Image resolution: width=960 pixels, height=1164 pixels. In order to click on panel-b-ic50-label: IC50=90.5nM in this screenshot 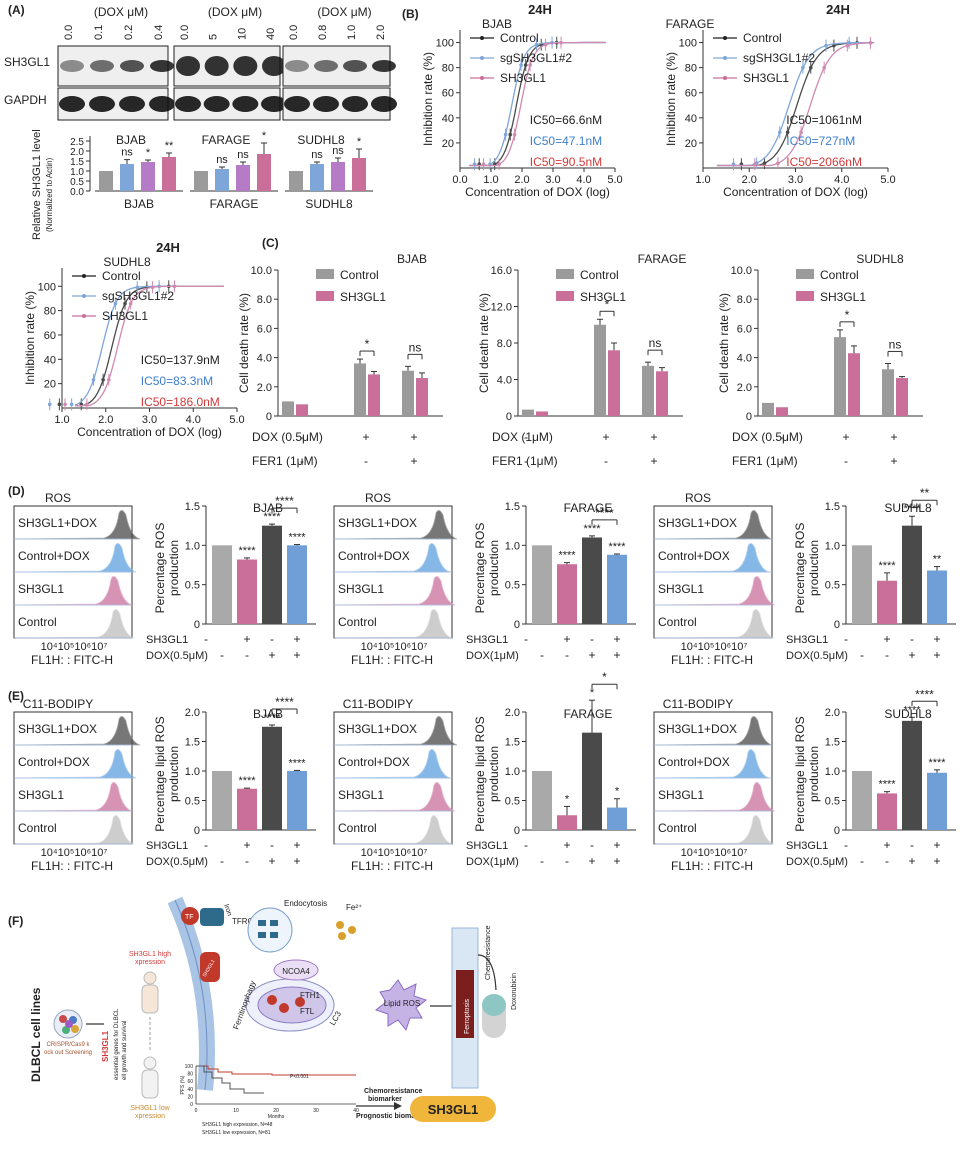, I will do `click(566, 162)`.